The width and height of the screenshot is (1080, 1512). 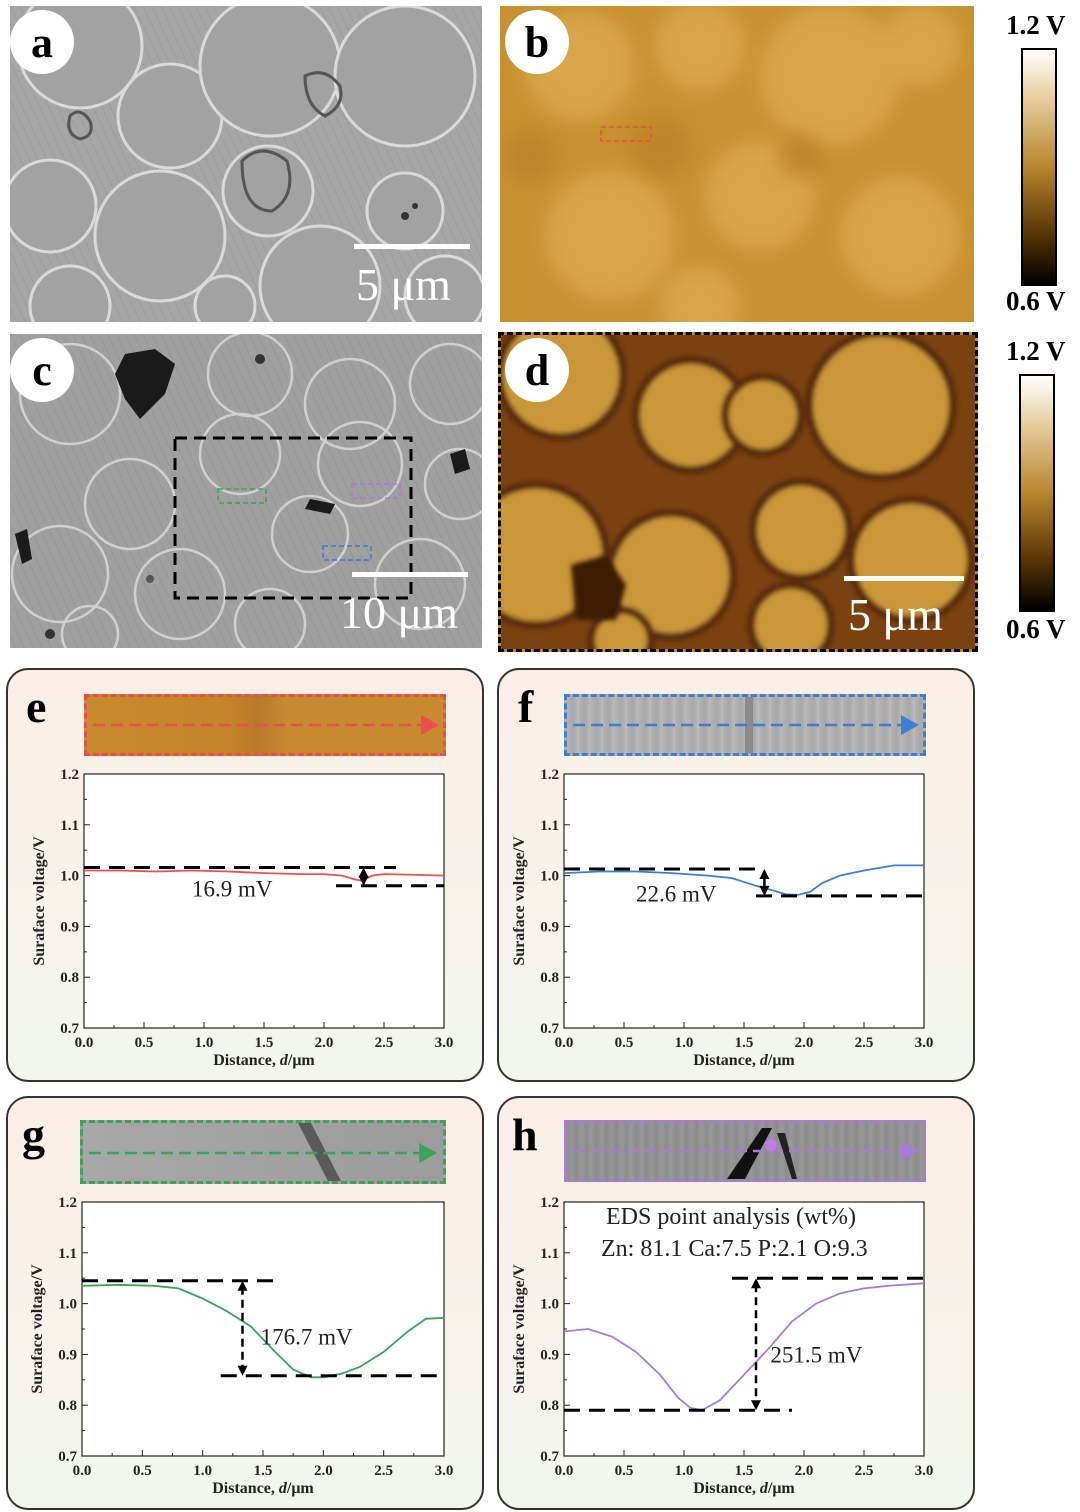 I want to click on scalebar-label-c: 10 μm, so click(x=399, y=612).